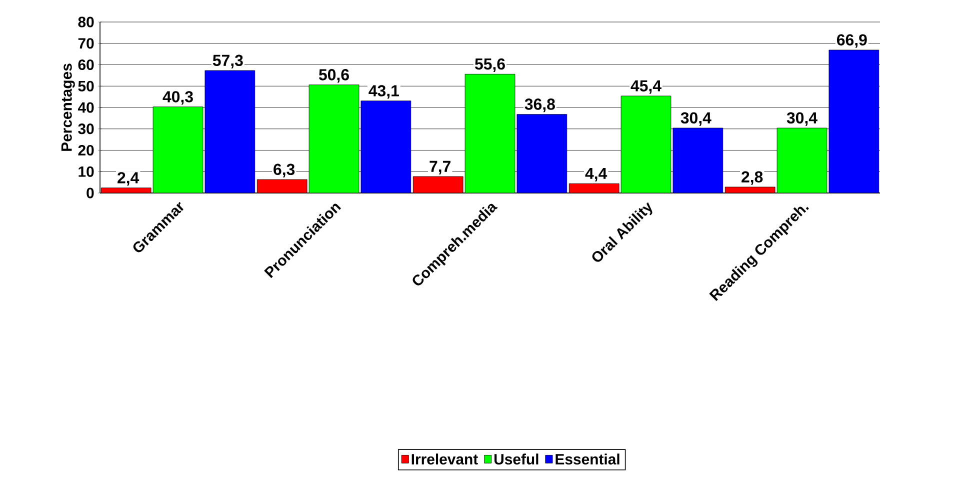 The width and height of the screenshot is (959, 478). What do you see at coordinates (90, 193) in the screenshot?
I see `y-tick-label: 0` at bounding box center [90, 193].